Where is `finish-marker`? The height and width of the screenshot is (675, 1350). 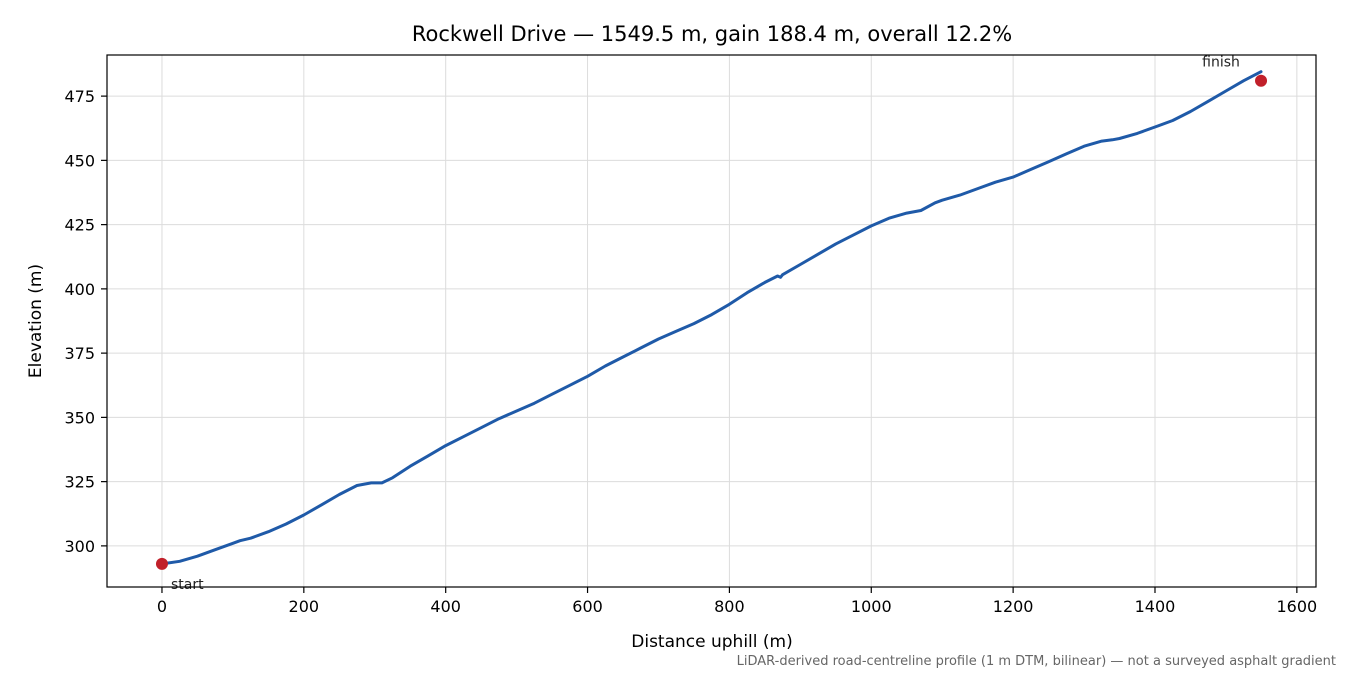
finish-marker is located at coordinates (1261, 80).